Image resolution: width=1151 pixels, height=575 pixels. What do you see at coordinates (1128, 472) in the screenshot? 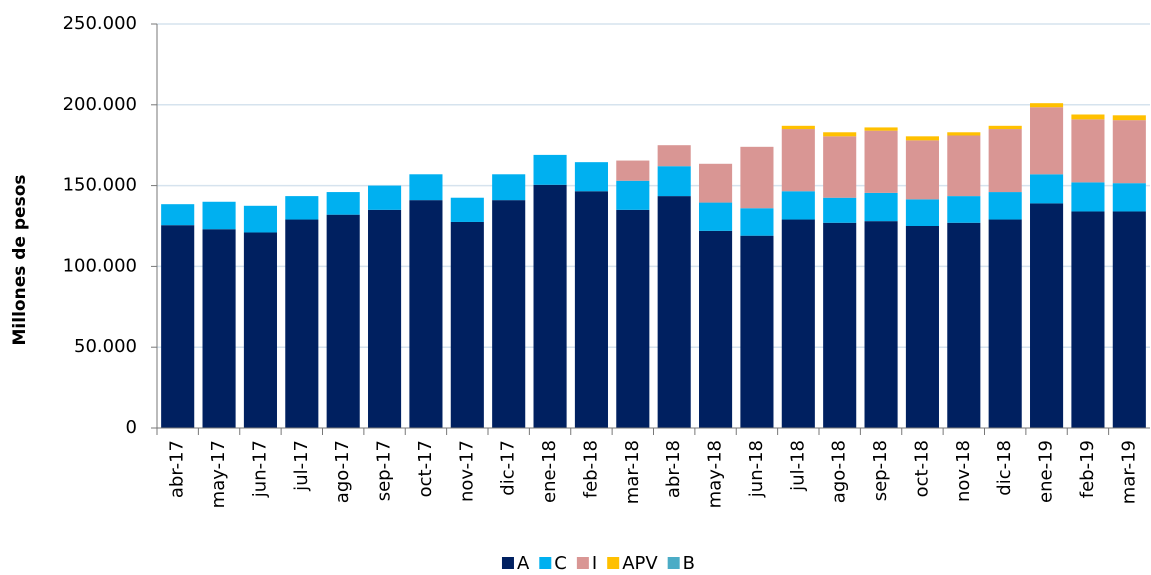
I see `x-tick-label: mar-19` at bounding box center [1128, 472].